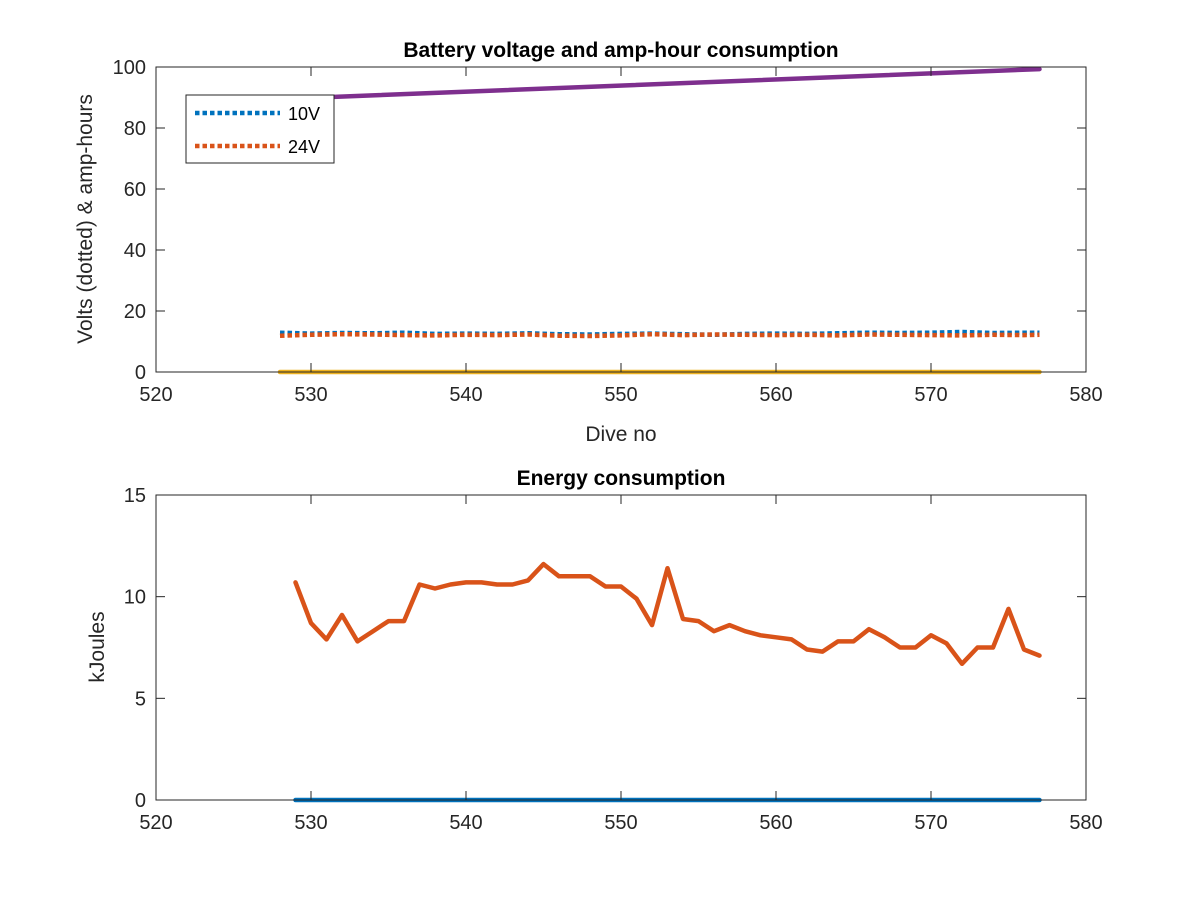 The height and width of the screenshot is (900, 1200). I want to click on battery-x-tick-label: 570, so click(930, 395).